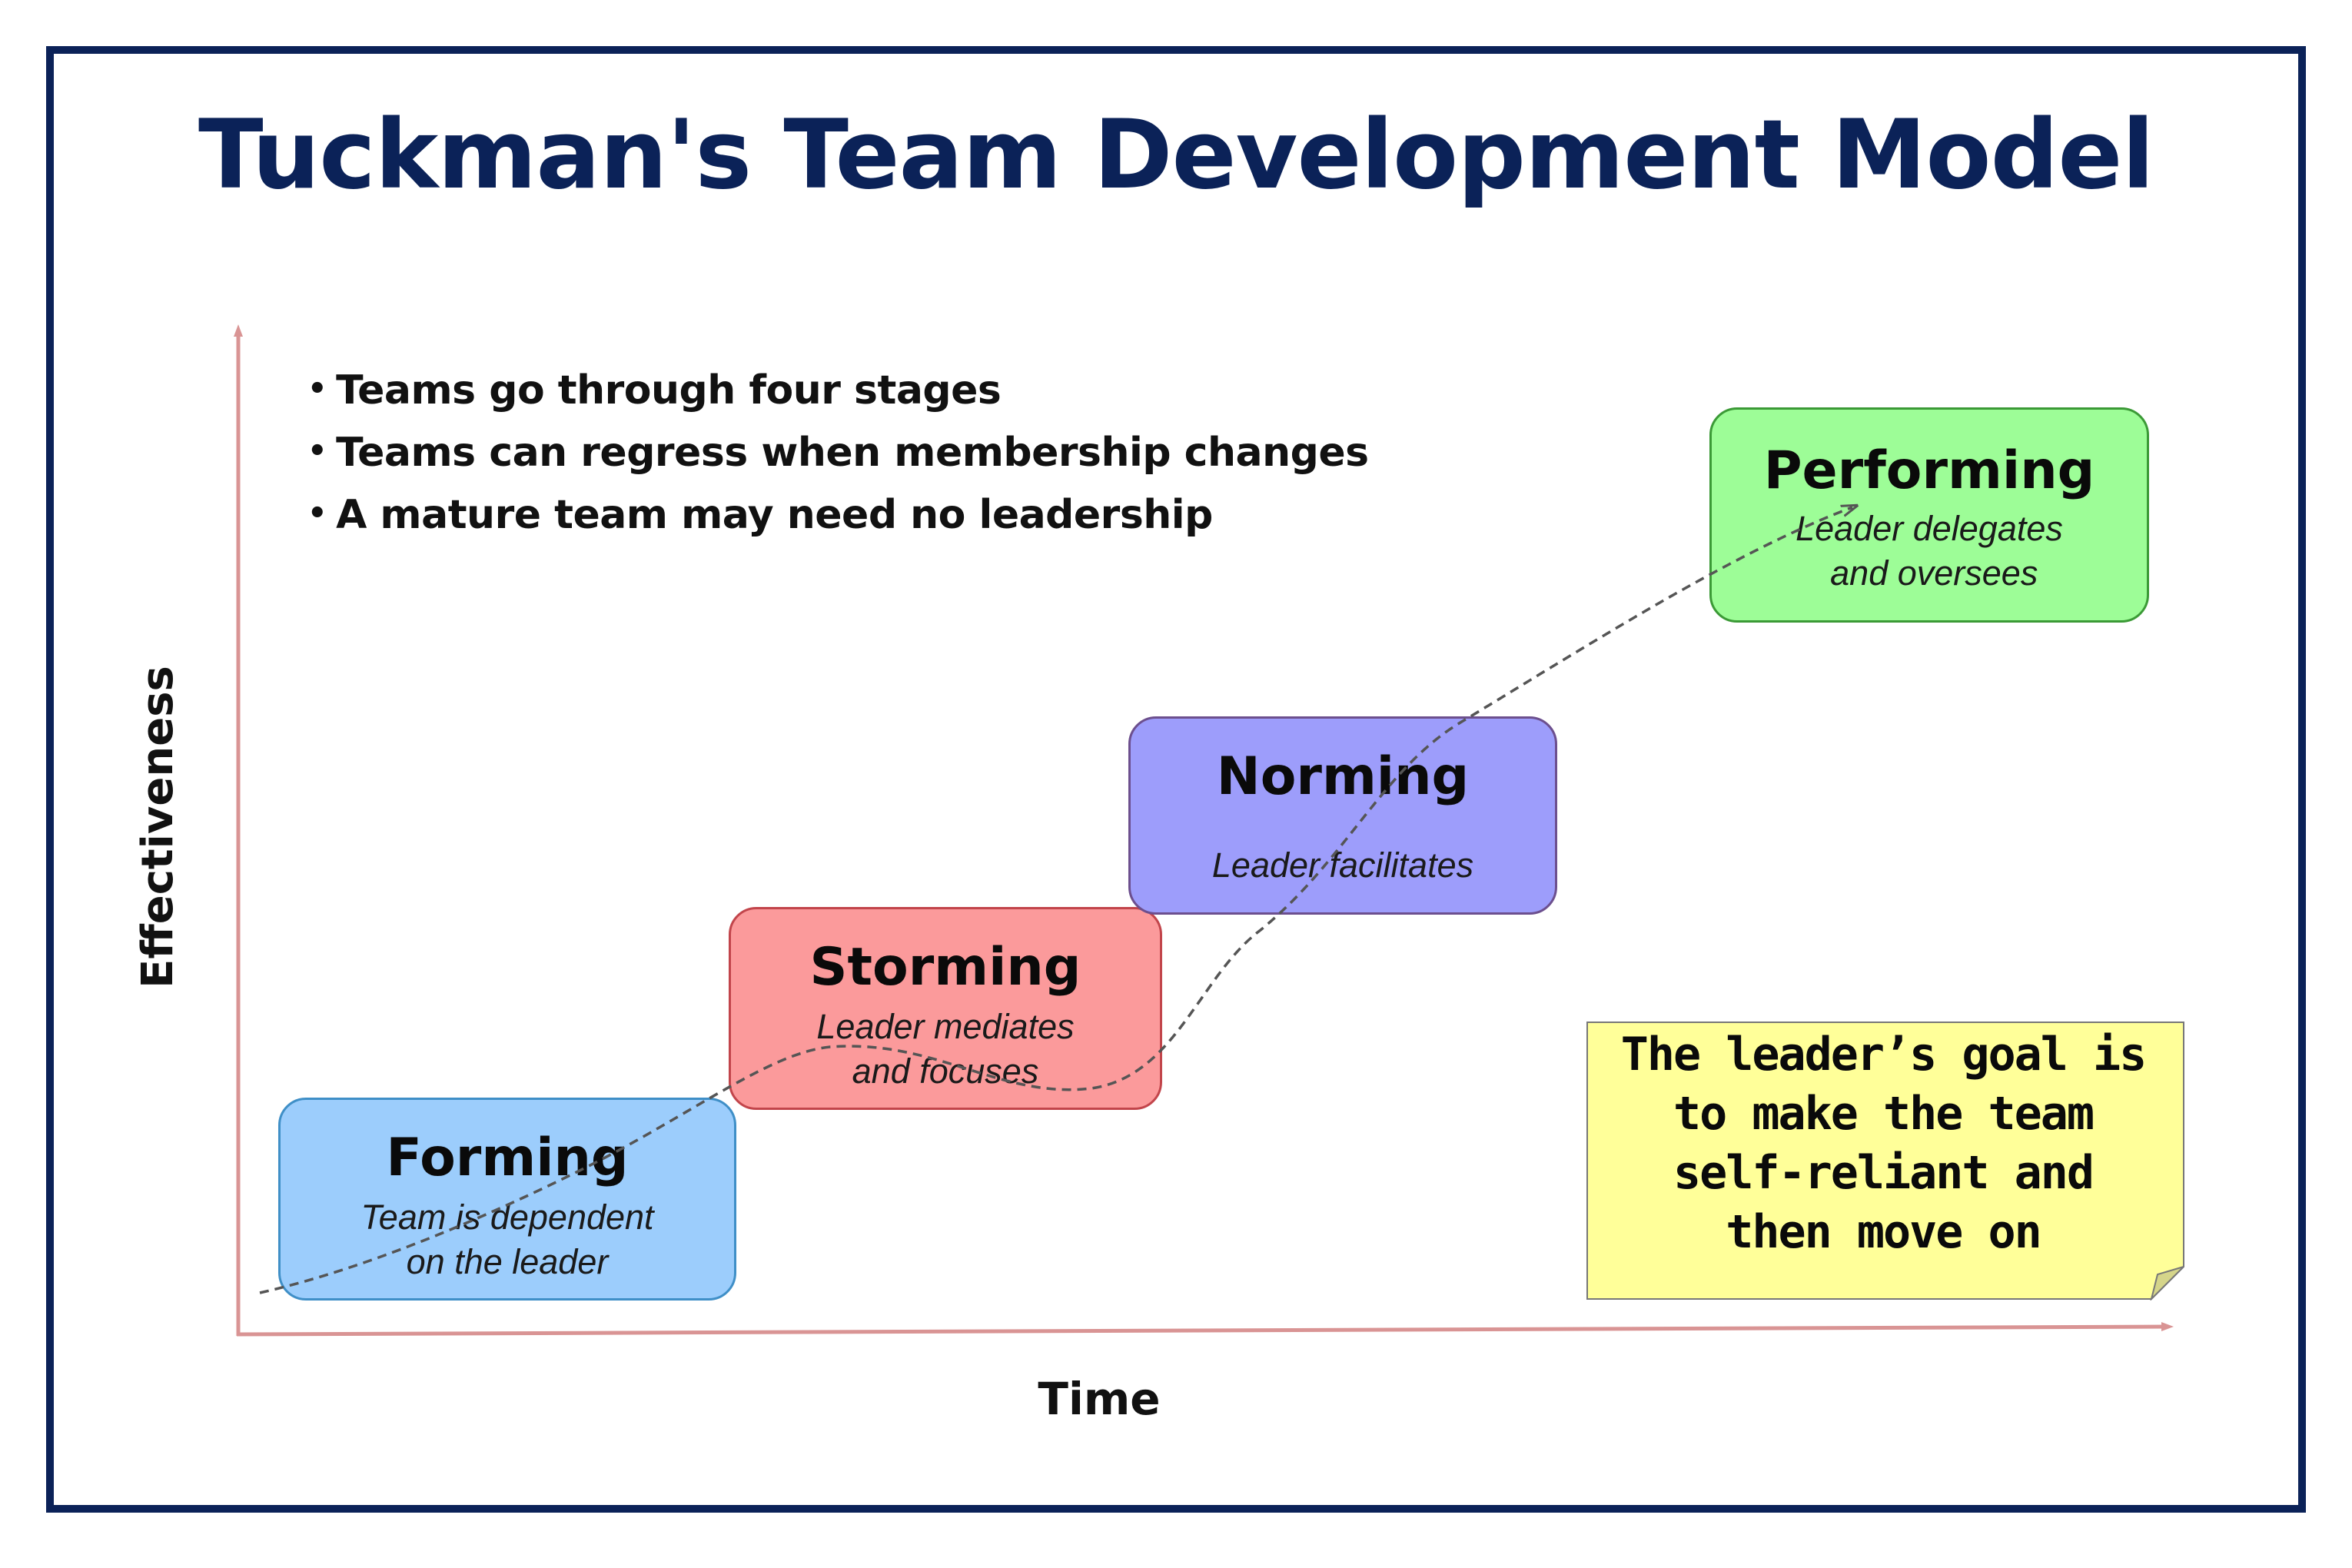 Image resolution: width=2352 pixels, height=1568 pixels. I want to click on y-axis-label: Effectiveness, so click(158, 827).